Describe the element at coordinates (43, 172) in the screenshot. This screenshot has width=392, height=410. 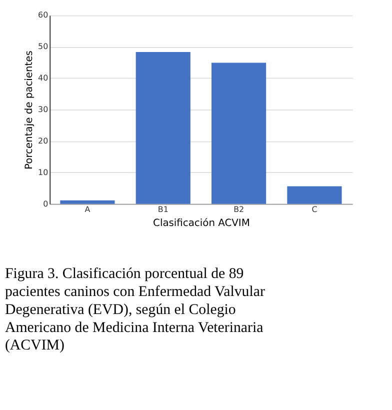
I see `y-tick-label: 10` at that location.